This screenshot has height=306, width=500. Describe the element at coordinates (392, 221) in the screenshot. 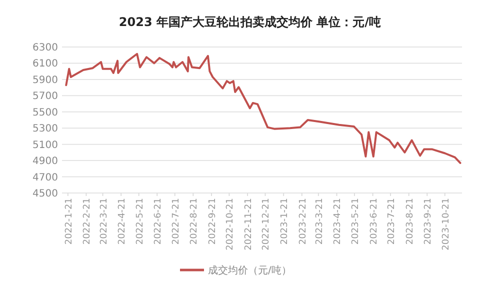

I see `x-tick-label: 2023-7-21` at that location.